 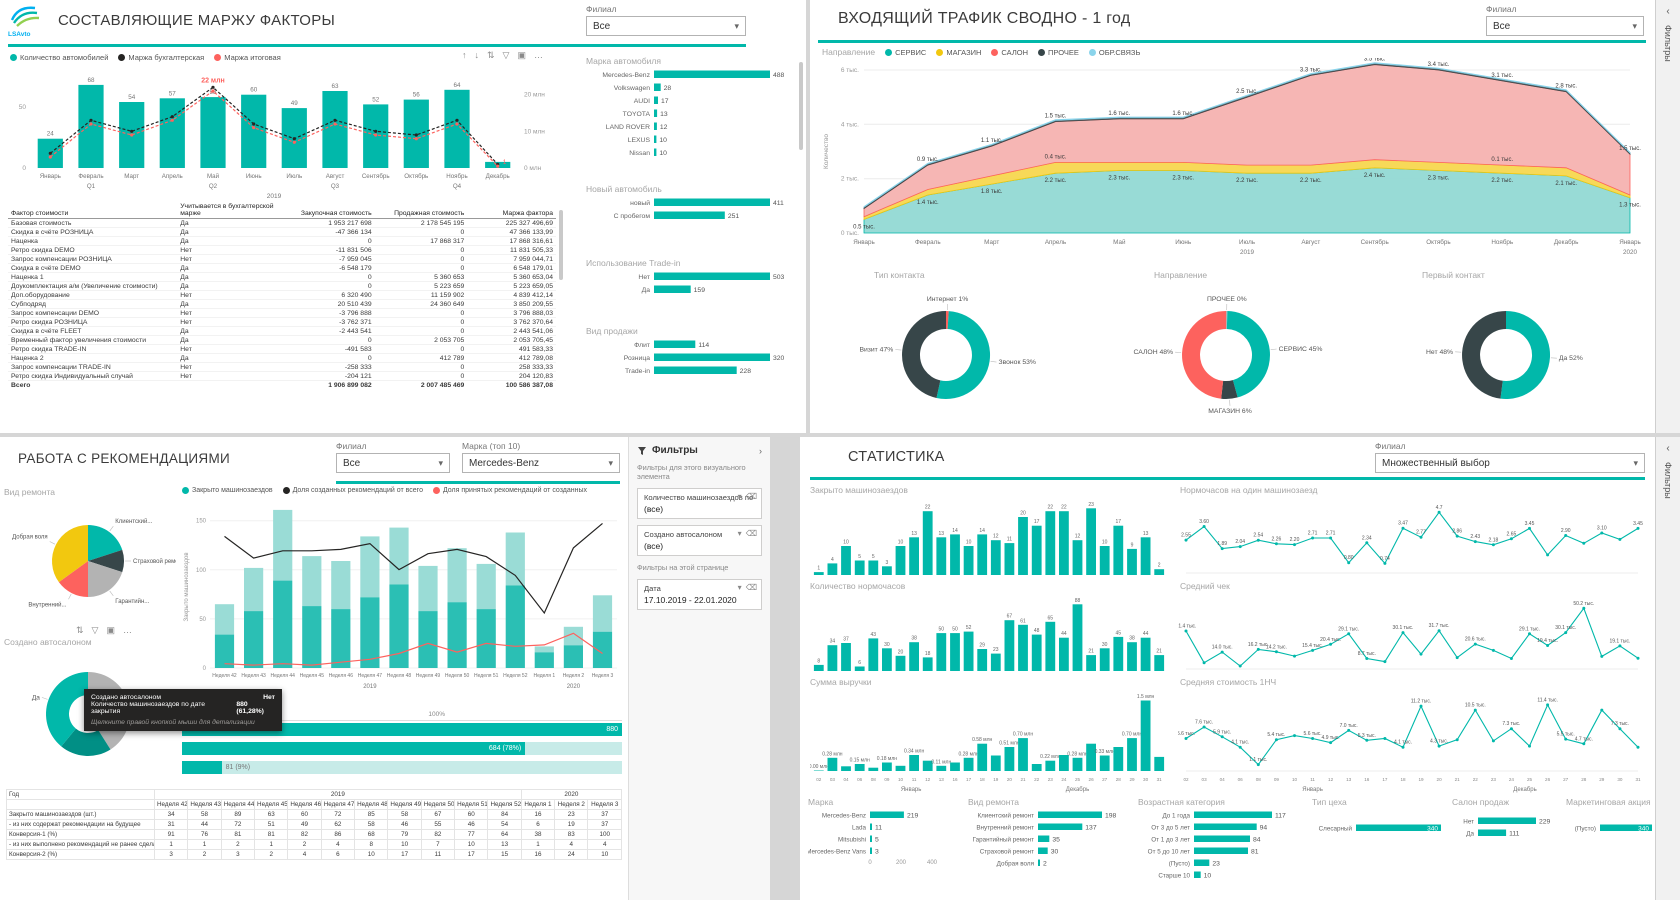 What do you see at coordinates (751, 496) in the screenshot?
I see `eraser-icon: ⌫` at bounding box center [751, 496].